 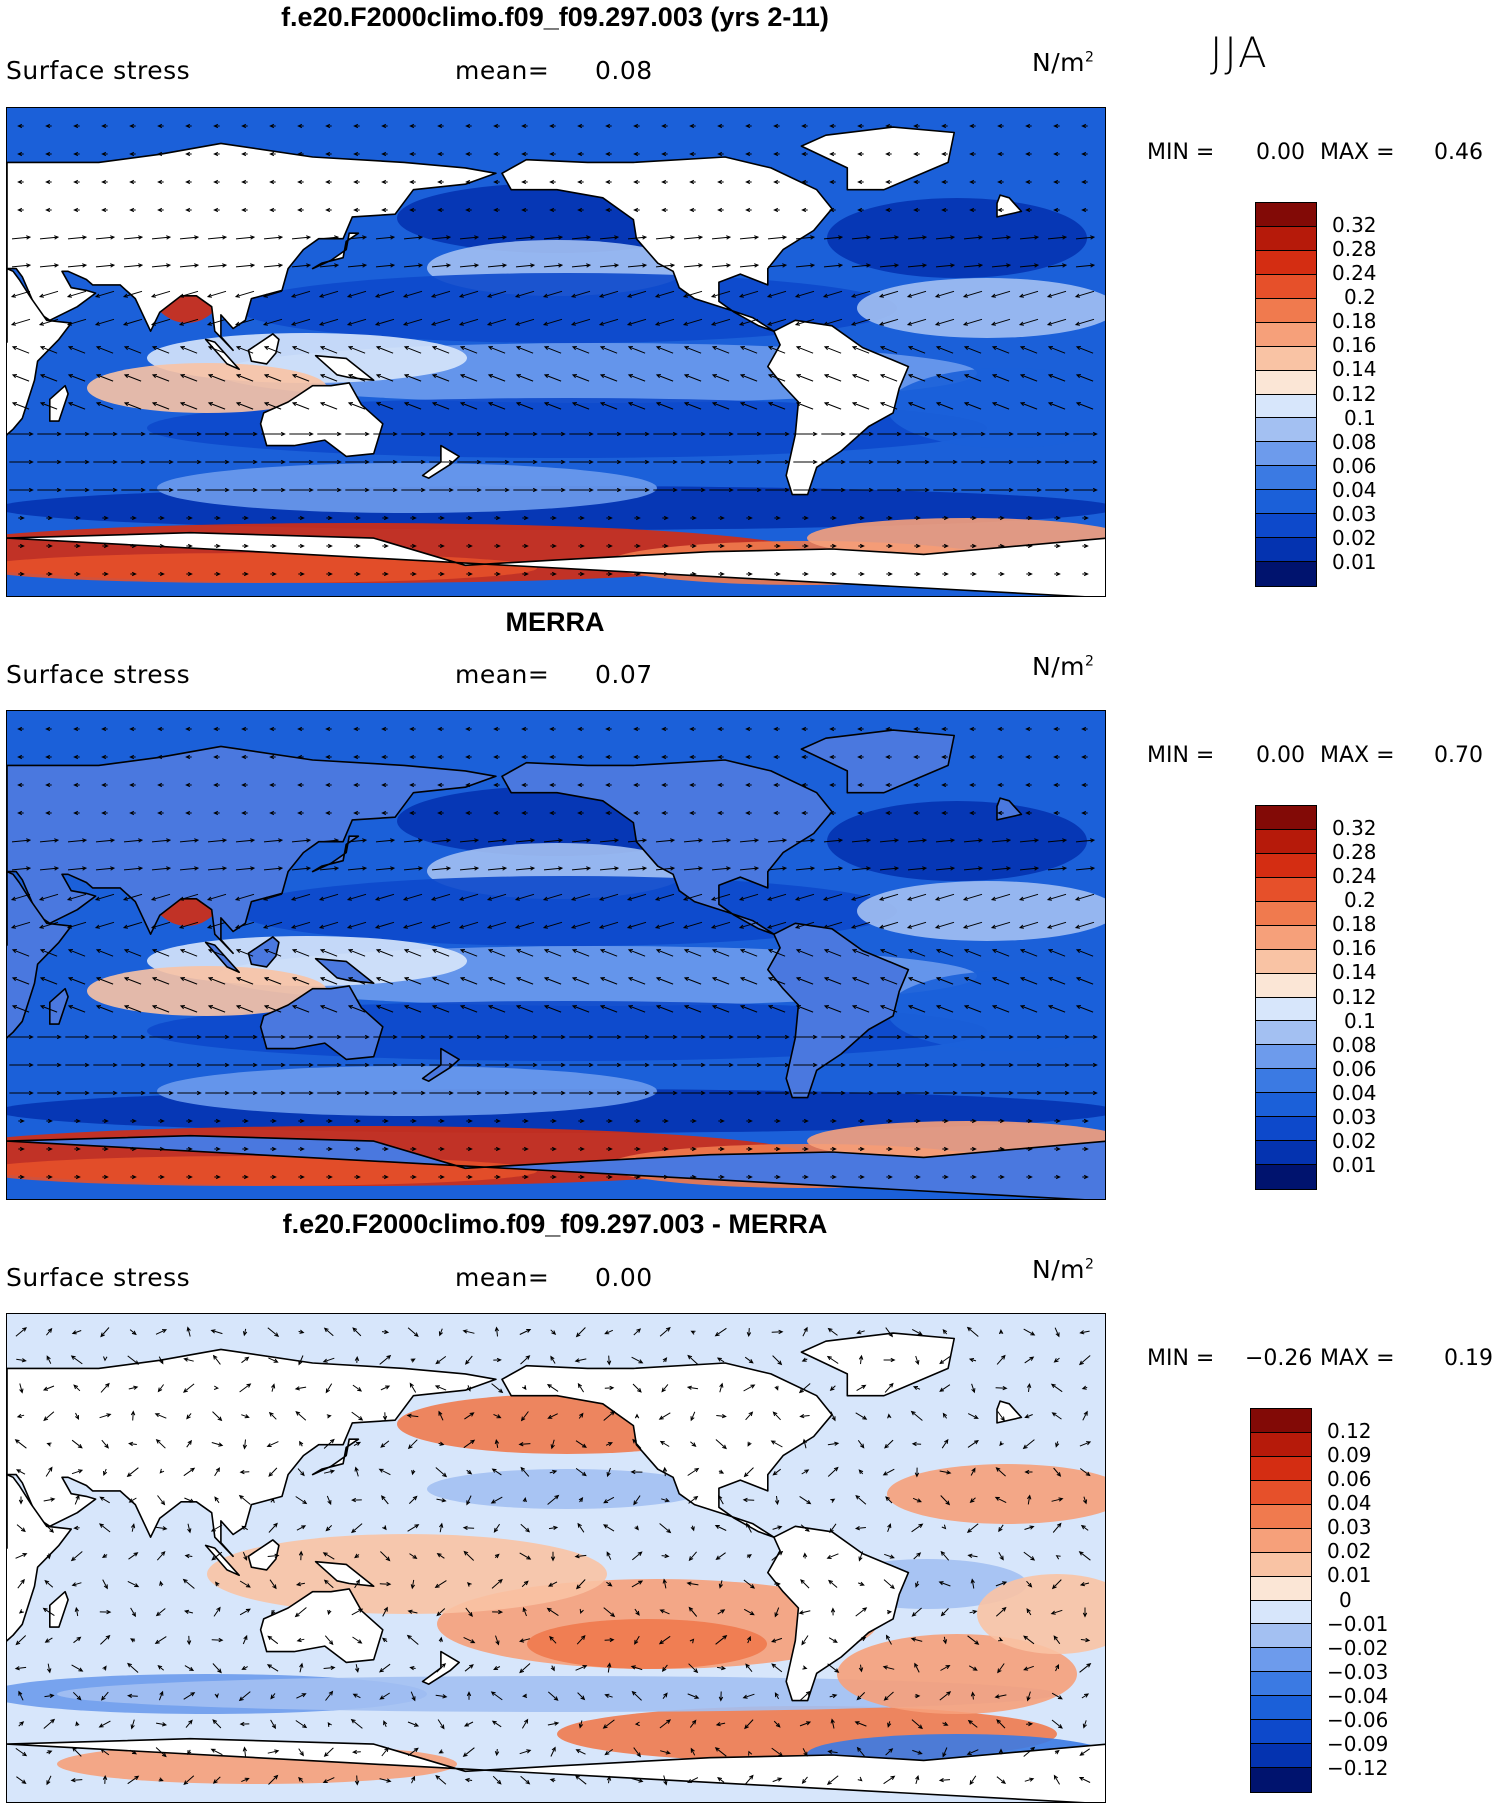 I want to click on coastline-africa, so click(x=39, y=351).